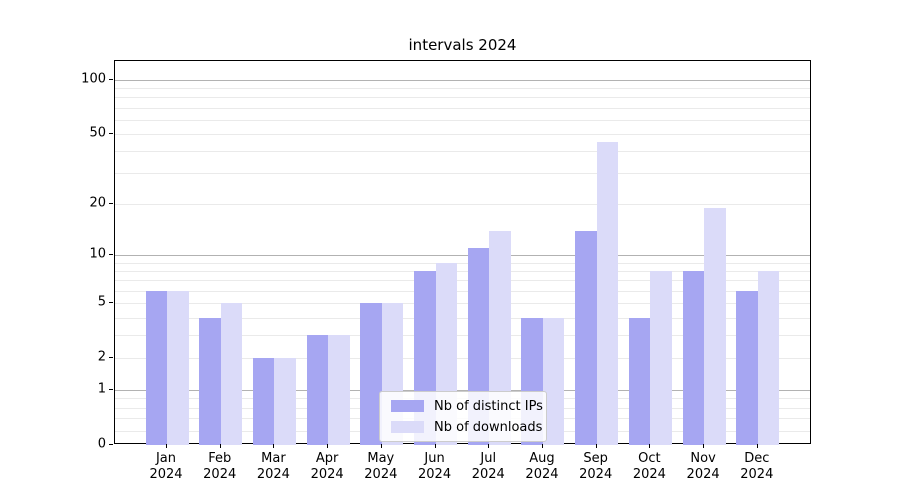 The width and height of the screenshot is (900, 500). I want to click on bar-downloads-dec, so click(768, 358).